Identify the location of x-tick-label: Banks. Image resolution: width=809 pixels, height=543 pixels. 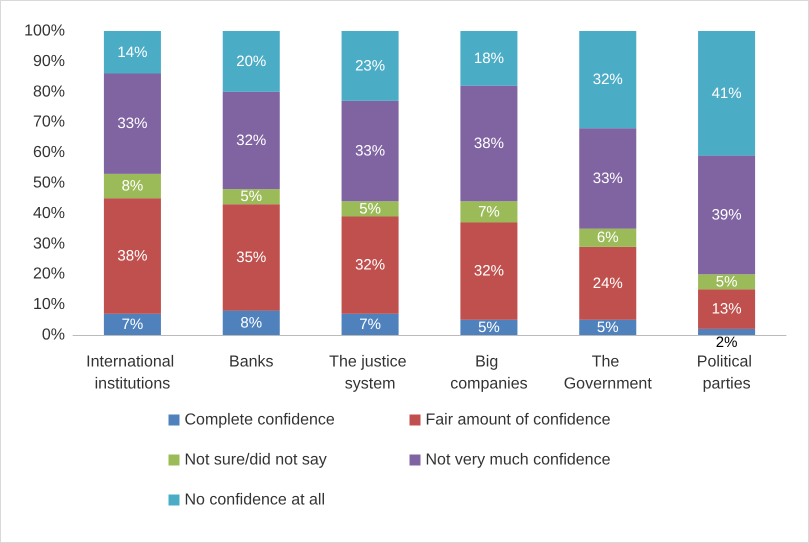
(251, 362).